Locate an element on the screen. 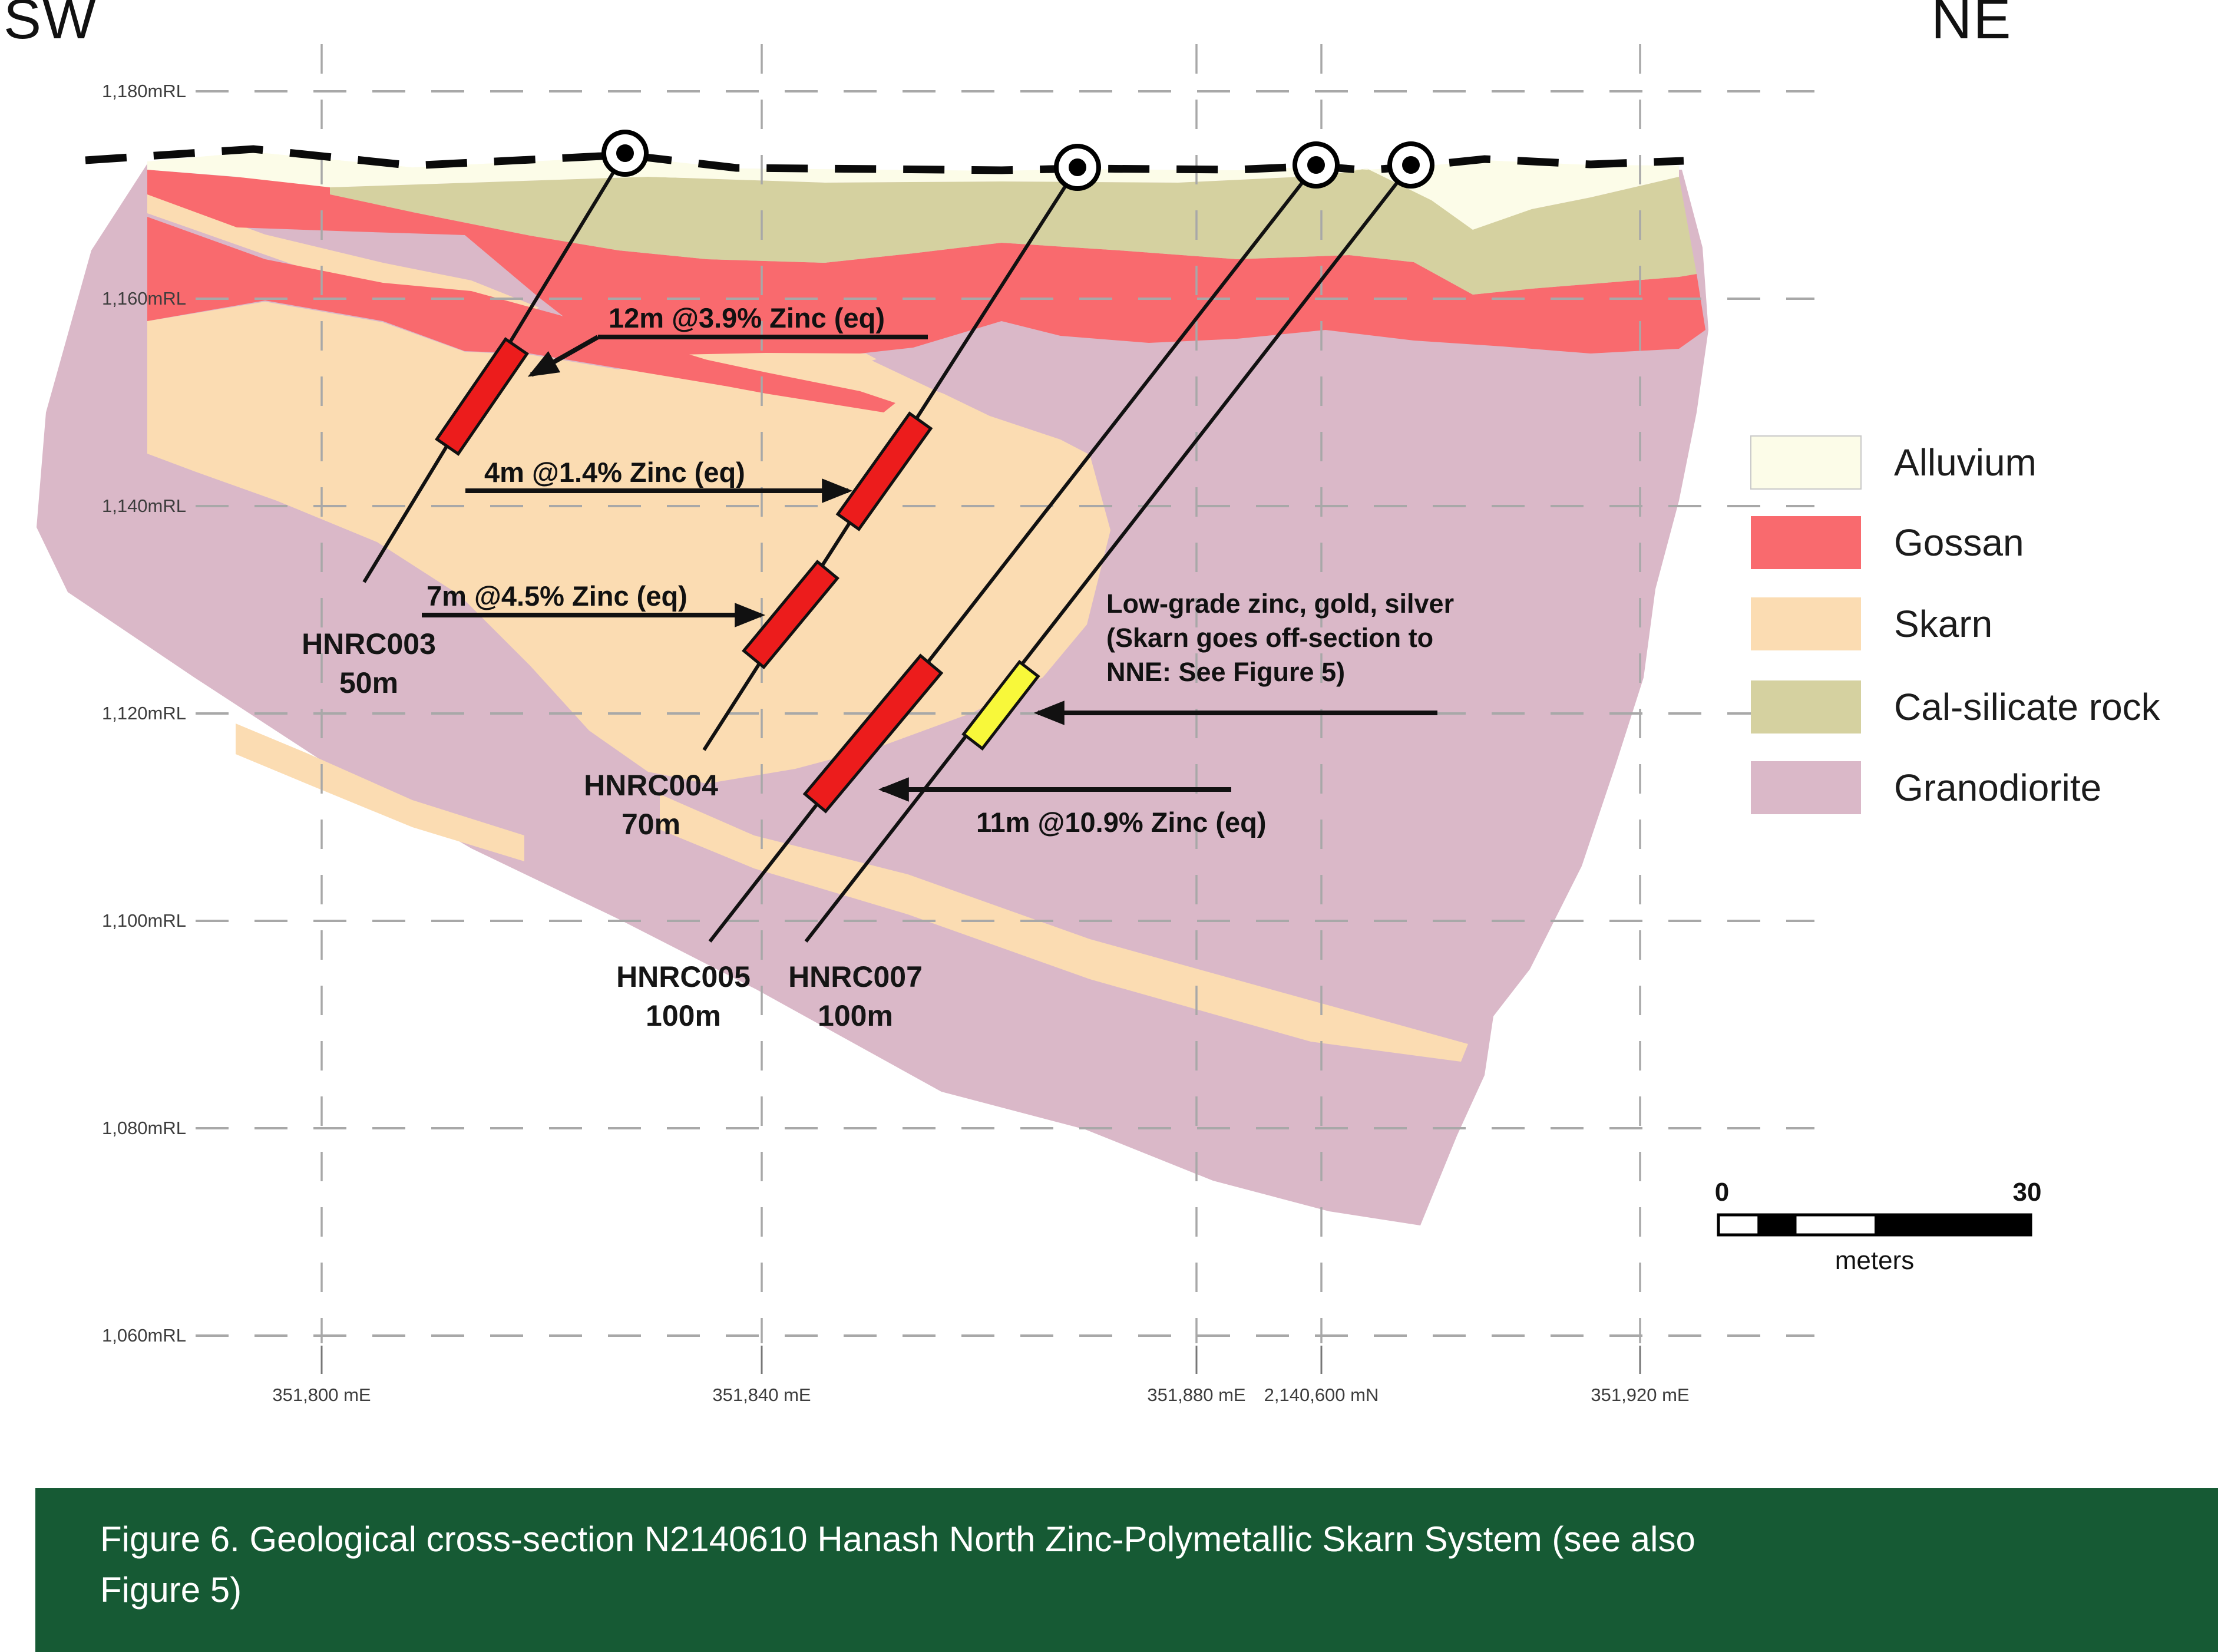  elevation-label: 1,060mRL is located at coordinates (144, 1335).